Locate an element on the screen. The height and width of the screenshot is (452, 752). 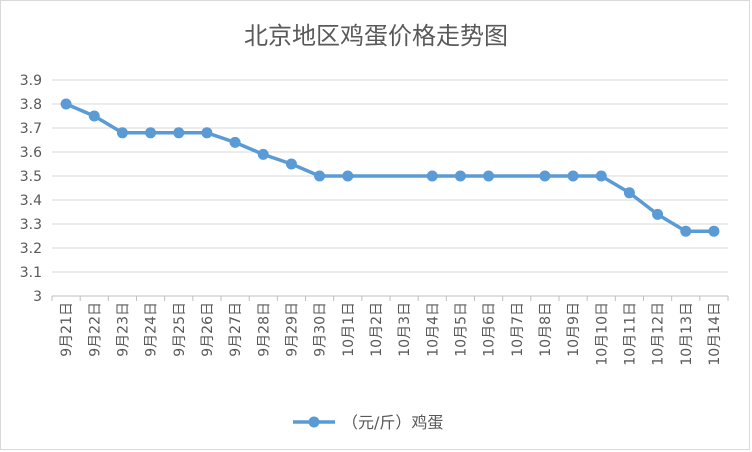
x-tick-label: 10月8日 is located at coordinates (546, 329).